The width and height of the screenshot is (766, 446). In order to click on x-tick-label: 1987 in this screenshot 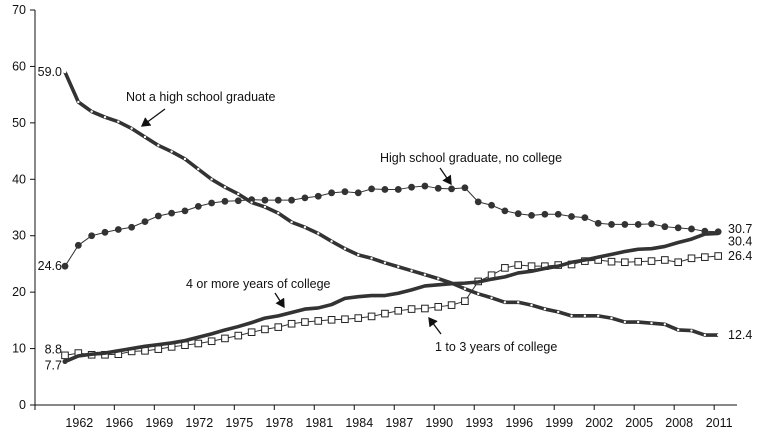, I will do `click(399, 423)`.